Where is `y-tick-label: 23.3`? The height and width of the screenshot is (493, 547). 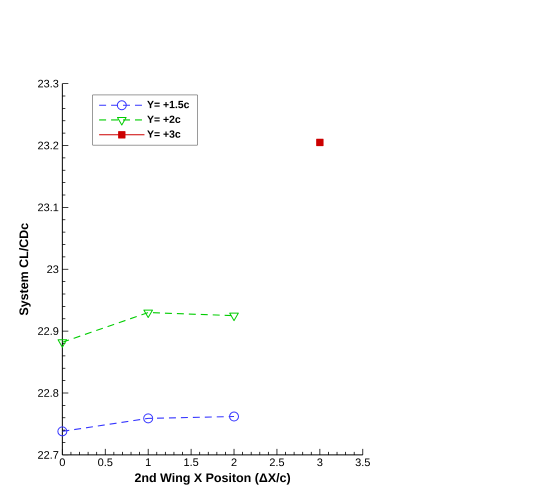
y-tick-label: 23.3 is located at coordinates (48, 84).